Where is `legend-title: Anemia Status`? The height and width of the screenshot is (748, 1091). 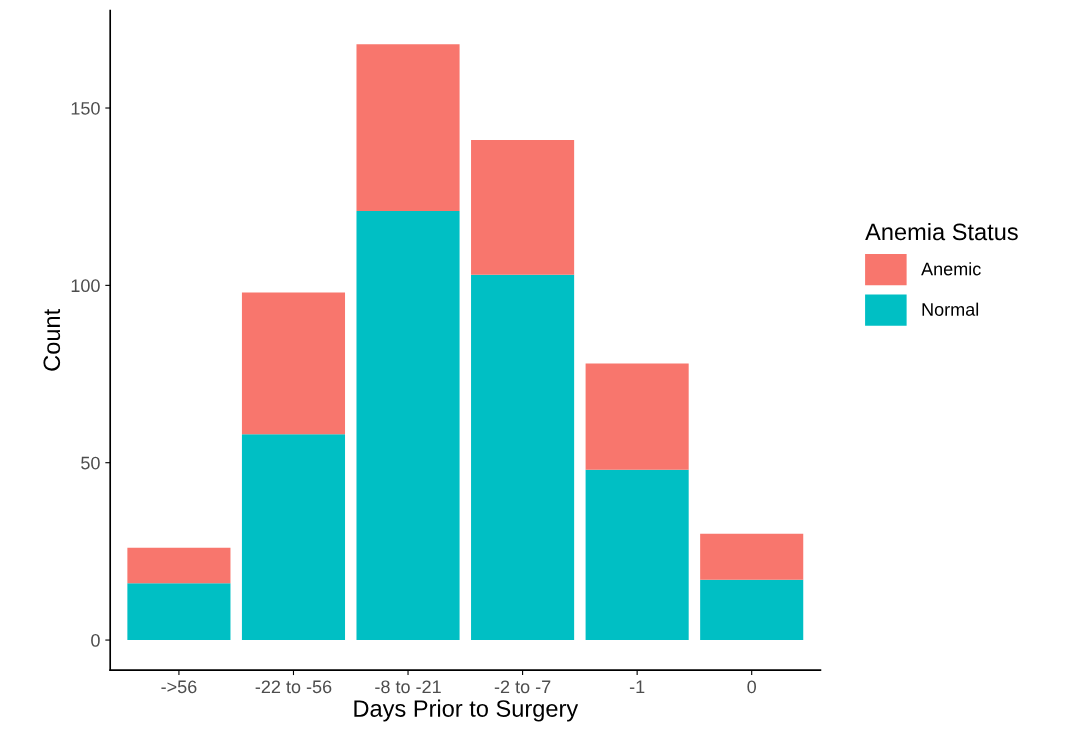 legend-title: Anemia Status is located at coordinates (941, 231).